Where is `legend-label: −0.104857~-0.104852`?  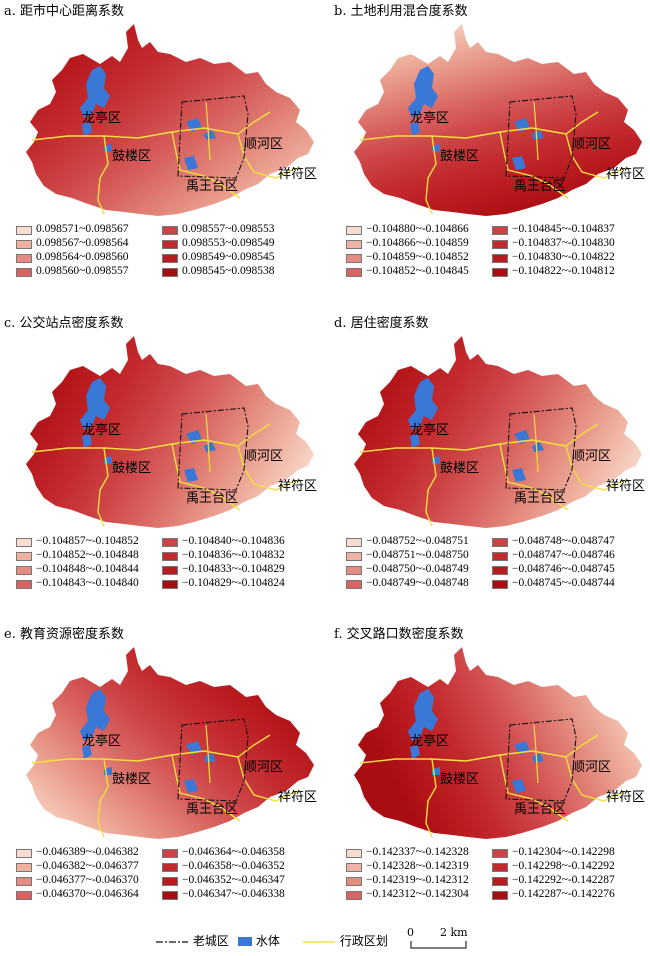 legend-label: −0.104857~-0.104852 is located at coordinates (87, 541).